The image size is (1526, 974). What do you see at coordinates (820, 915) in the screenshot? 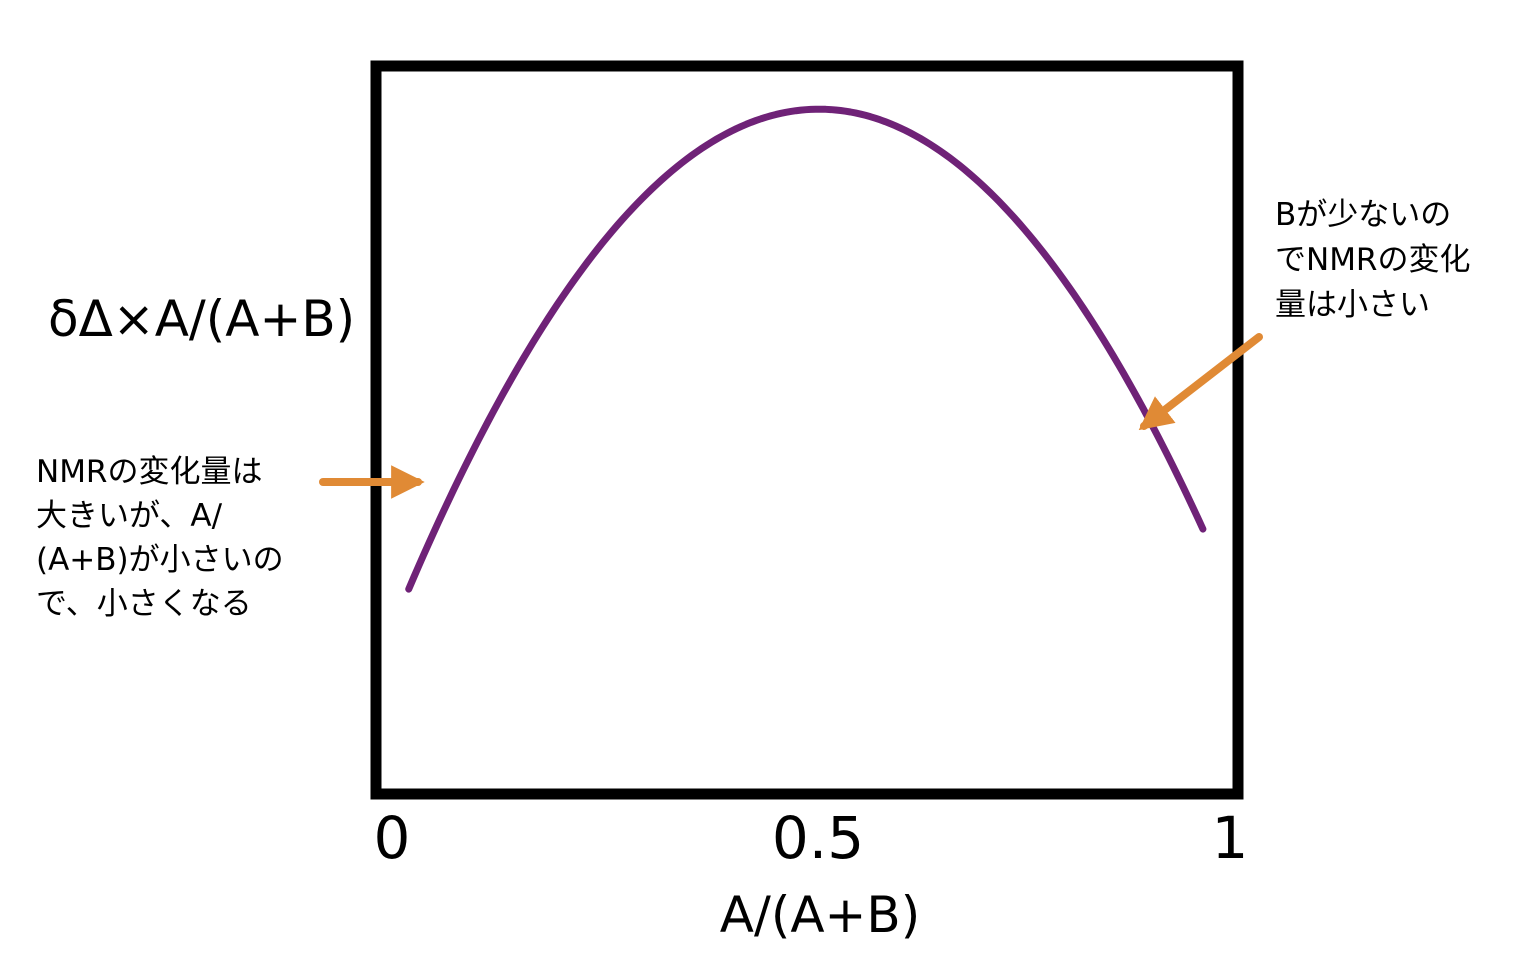
I see `x-axis-title: A/(A+B)` at bounding box center [820, 915].